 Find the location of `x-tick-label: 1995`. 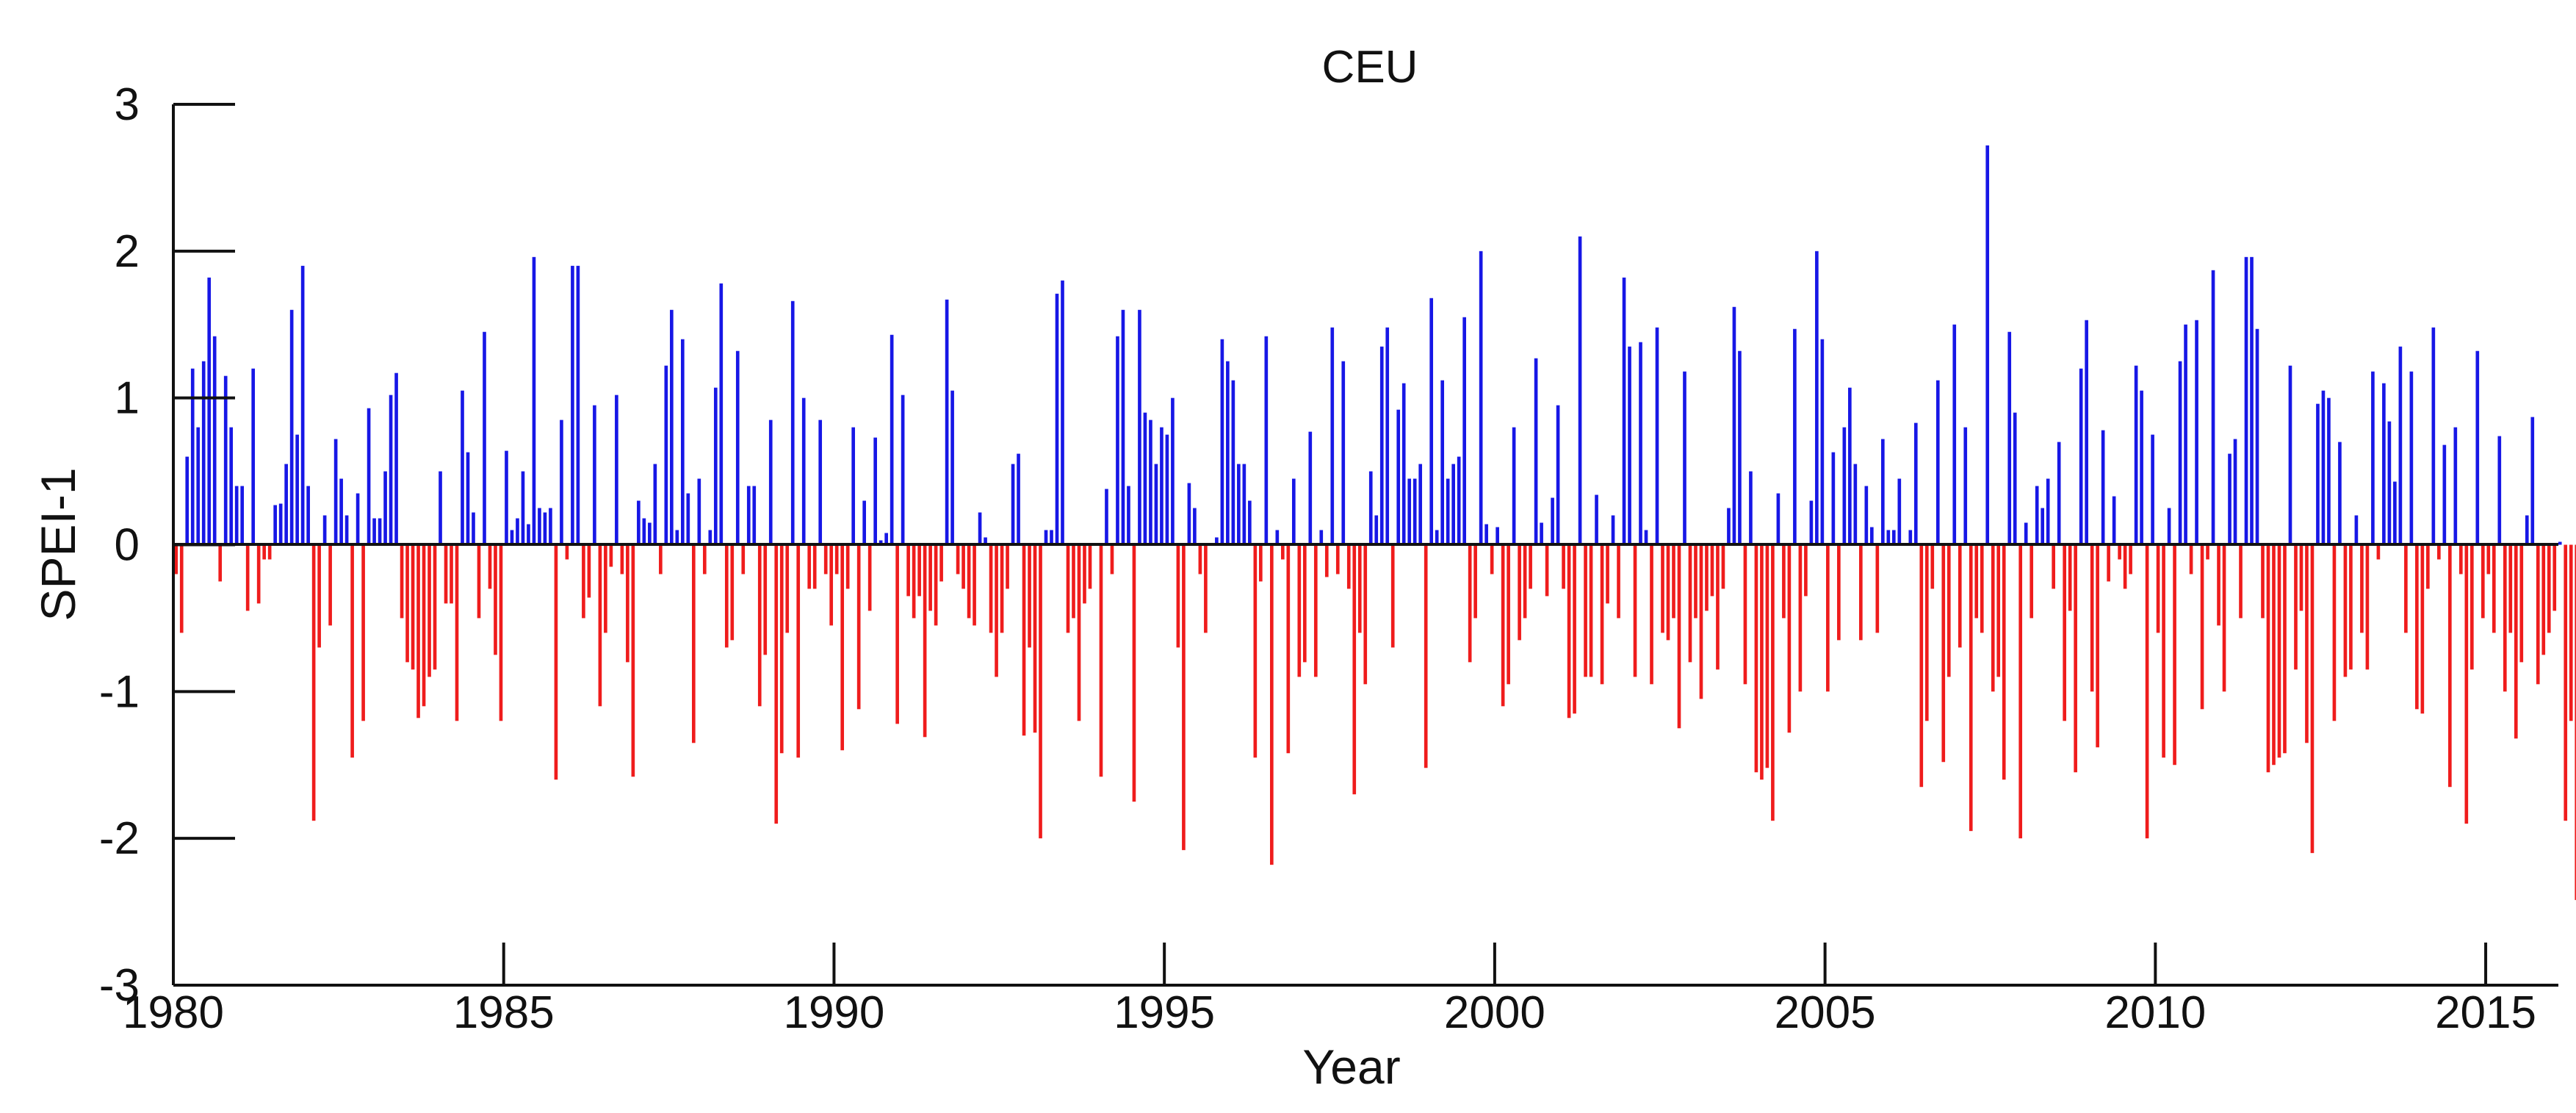

x-tick-label: 1995 is located at coordinates (1164, 1012).